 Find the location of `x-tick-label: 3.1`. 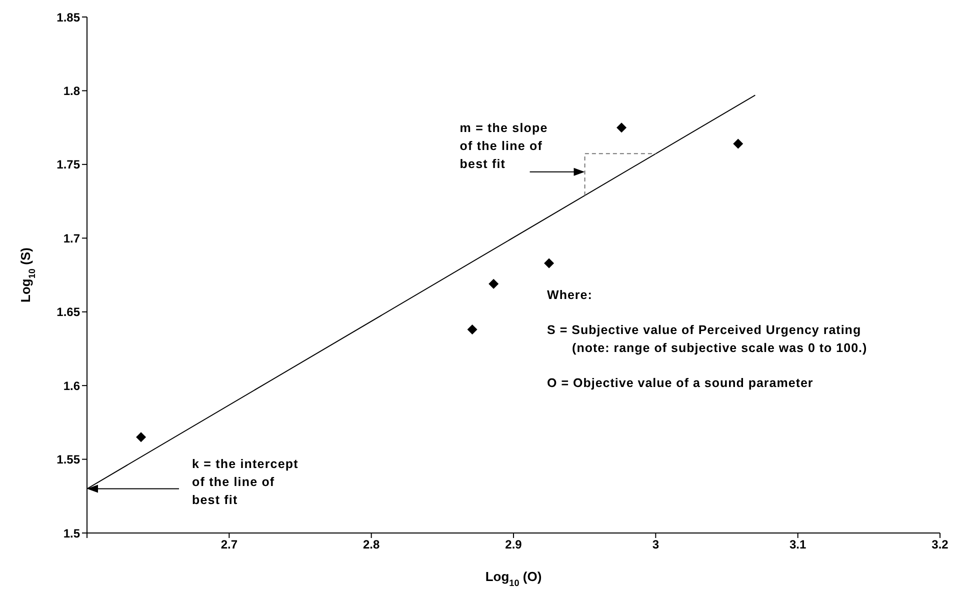

x-tick-label: 3.1 is located at coordinates (797, 545).